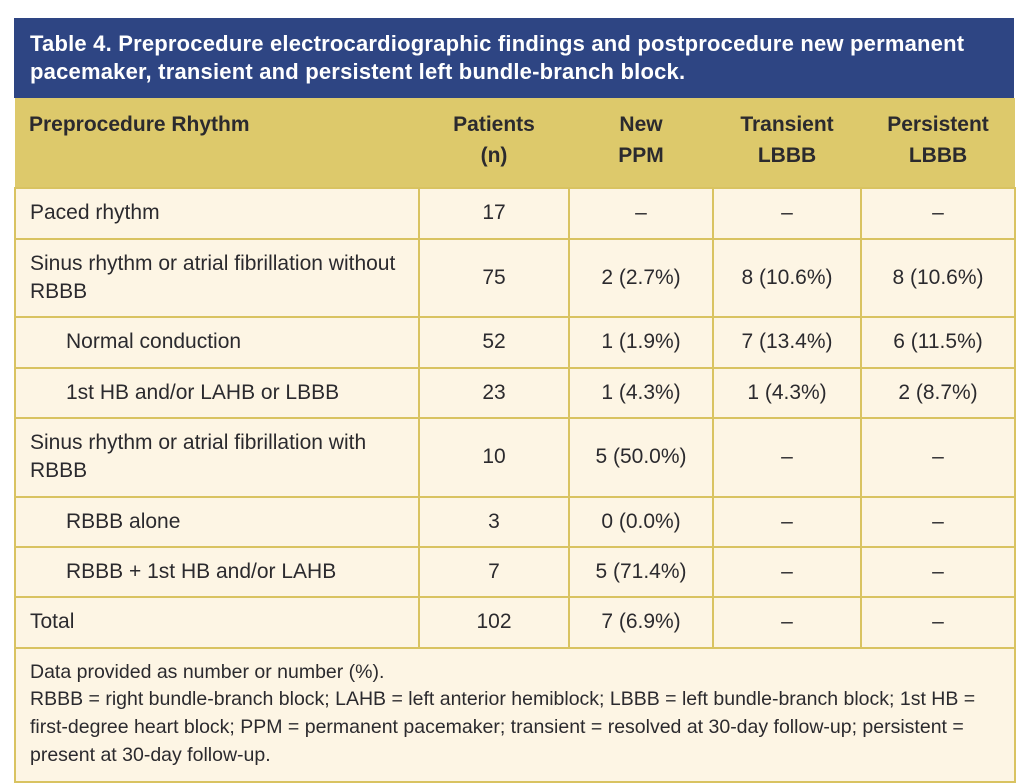 The image size is (1034, 783). Describe the element at coordinates (787, 342) in the screenshot. I see `transient-lbbb-cell: 7 (13.4%)` at that location.